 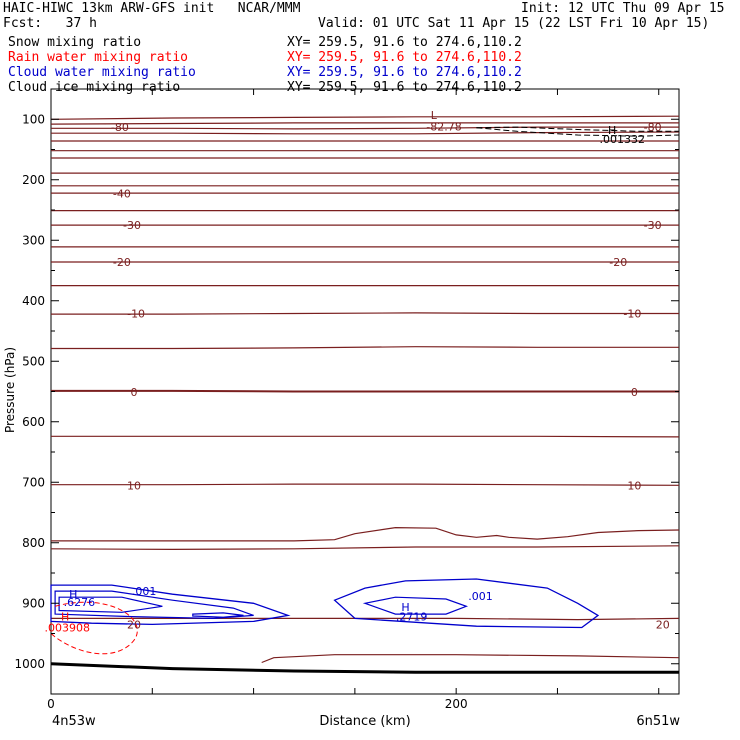 I want to click on ice-contour-lower, so click(x=578, y=132).